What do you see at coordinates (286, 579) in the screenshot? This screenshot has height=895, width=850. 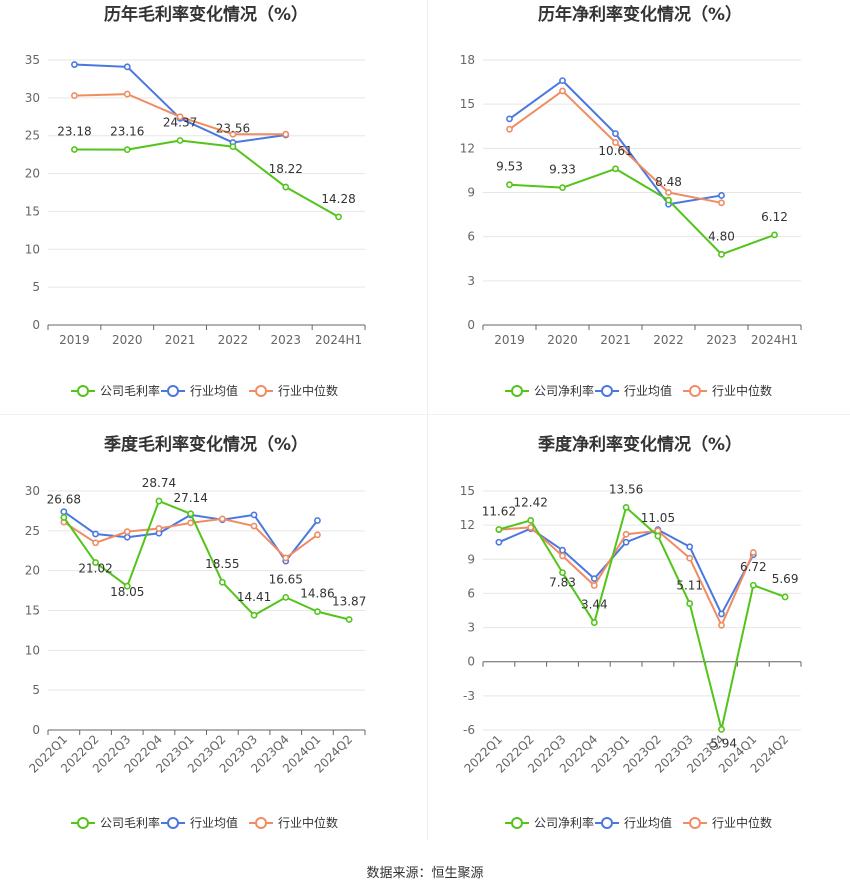 I see `data-label: 16.65` at bounding box center [286, 579].